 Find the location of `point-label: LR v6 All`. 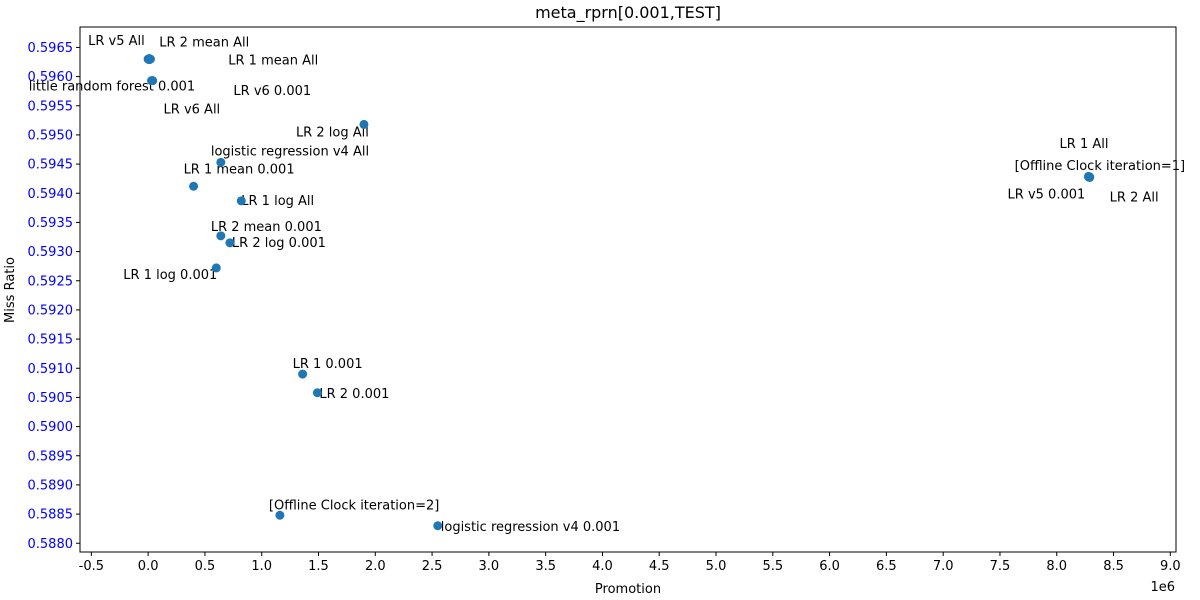

point-label: LR v6 All is located at coordinates (192, 110).